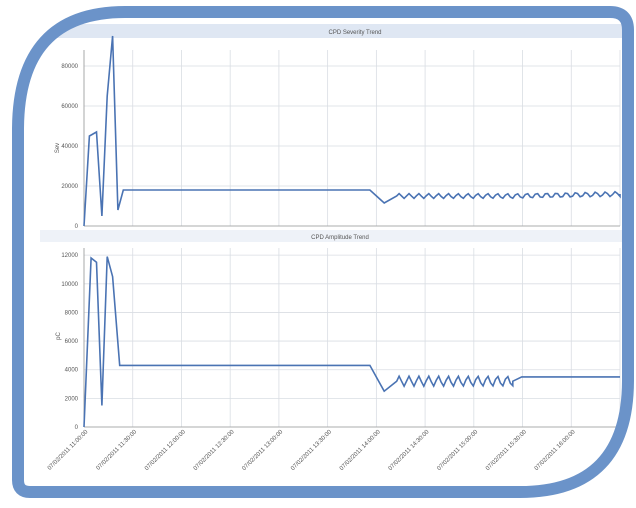 The width and height of the screenshot is (636, 508). I want to click on severity-y-ticks: 0 20000 40000 60000 80000, so click(69, 147).